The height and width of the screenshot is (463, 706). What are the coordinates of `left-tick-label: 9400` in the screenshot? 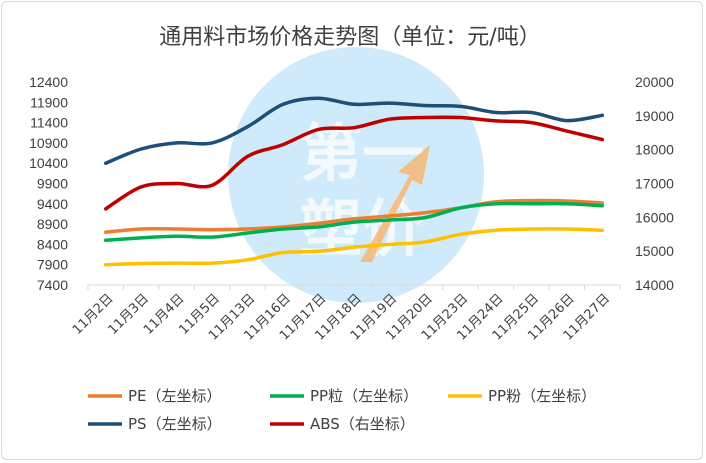 It's located at (52, 204).